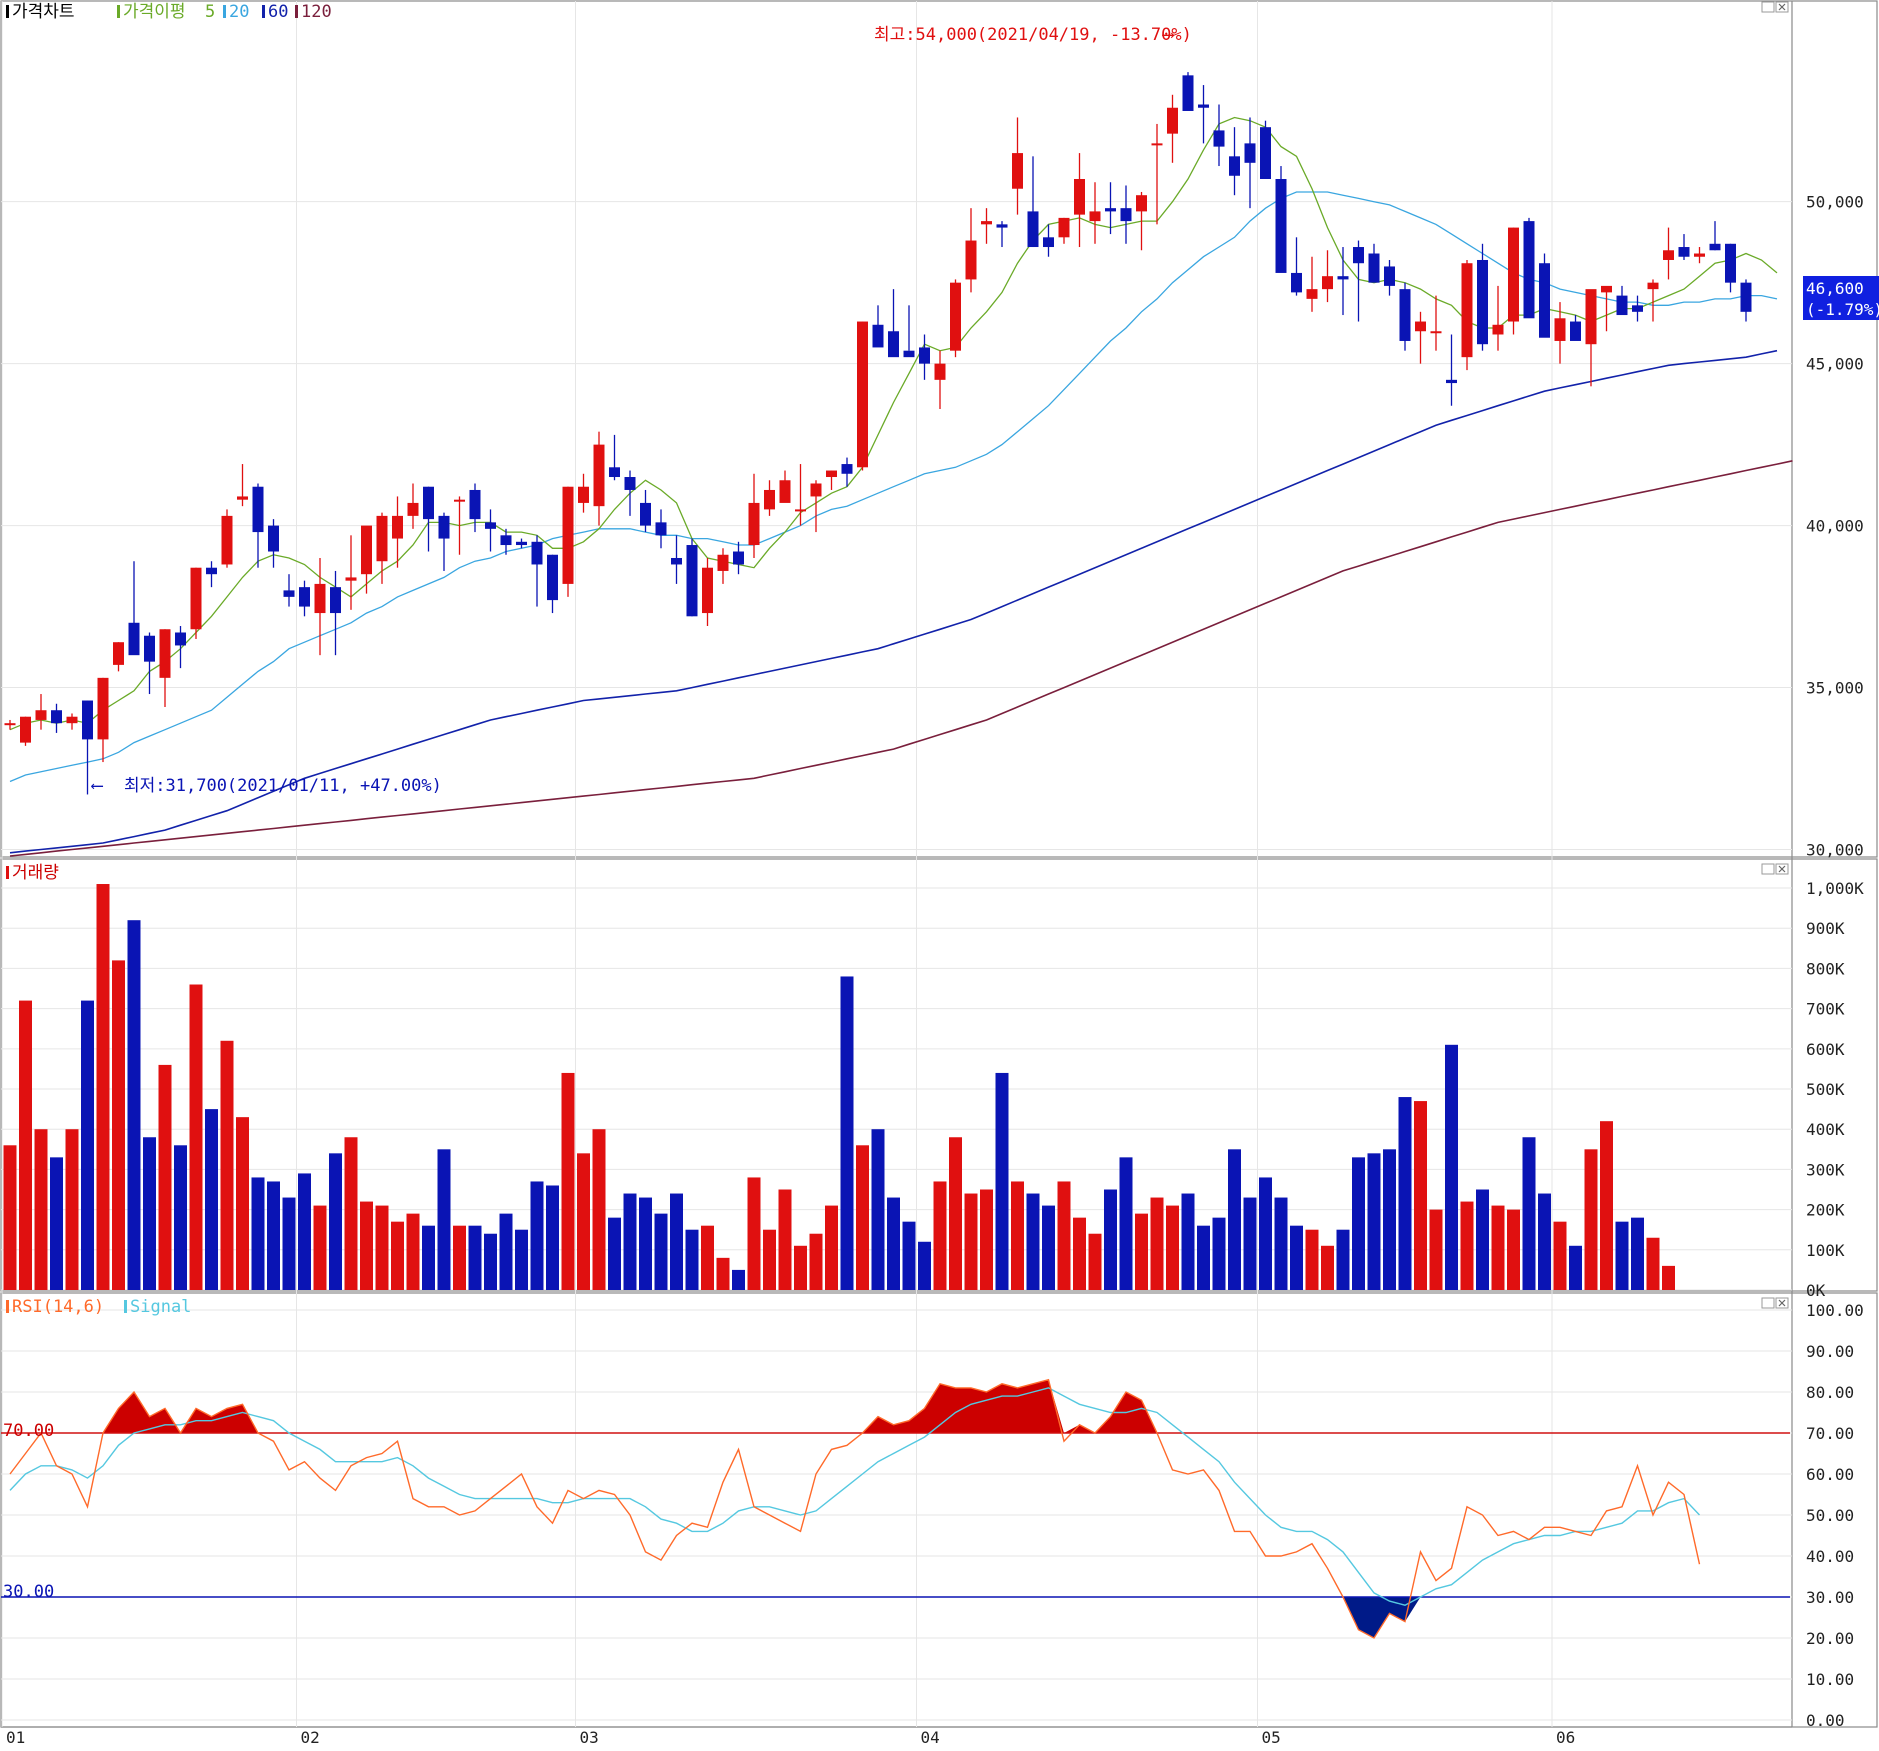 This screenshot has width=1879, height=1751. I want to click on ma5-legend: 5, so click(210, 12).